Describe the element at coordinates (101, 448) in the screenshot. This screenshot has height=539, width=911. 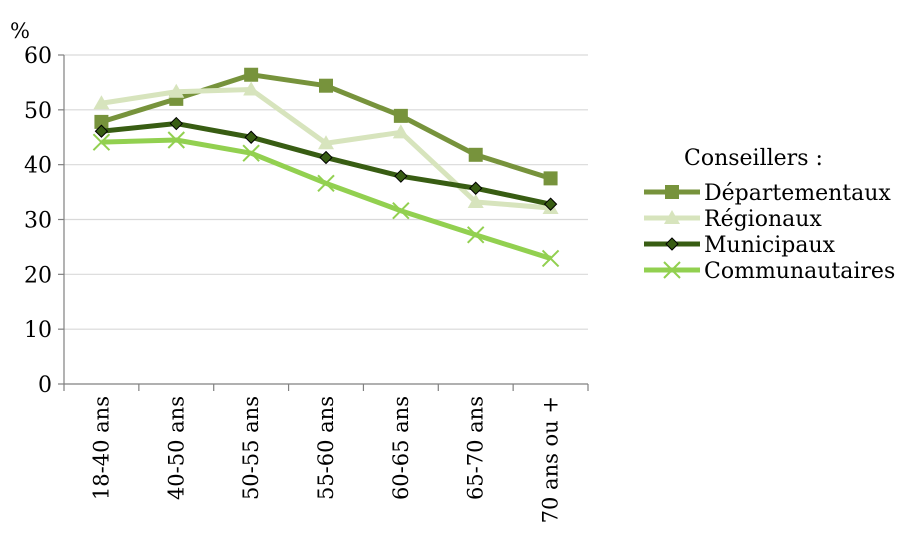
I see `x-tick-label: 18-40 ans` at that location.